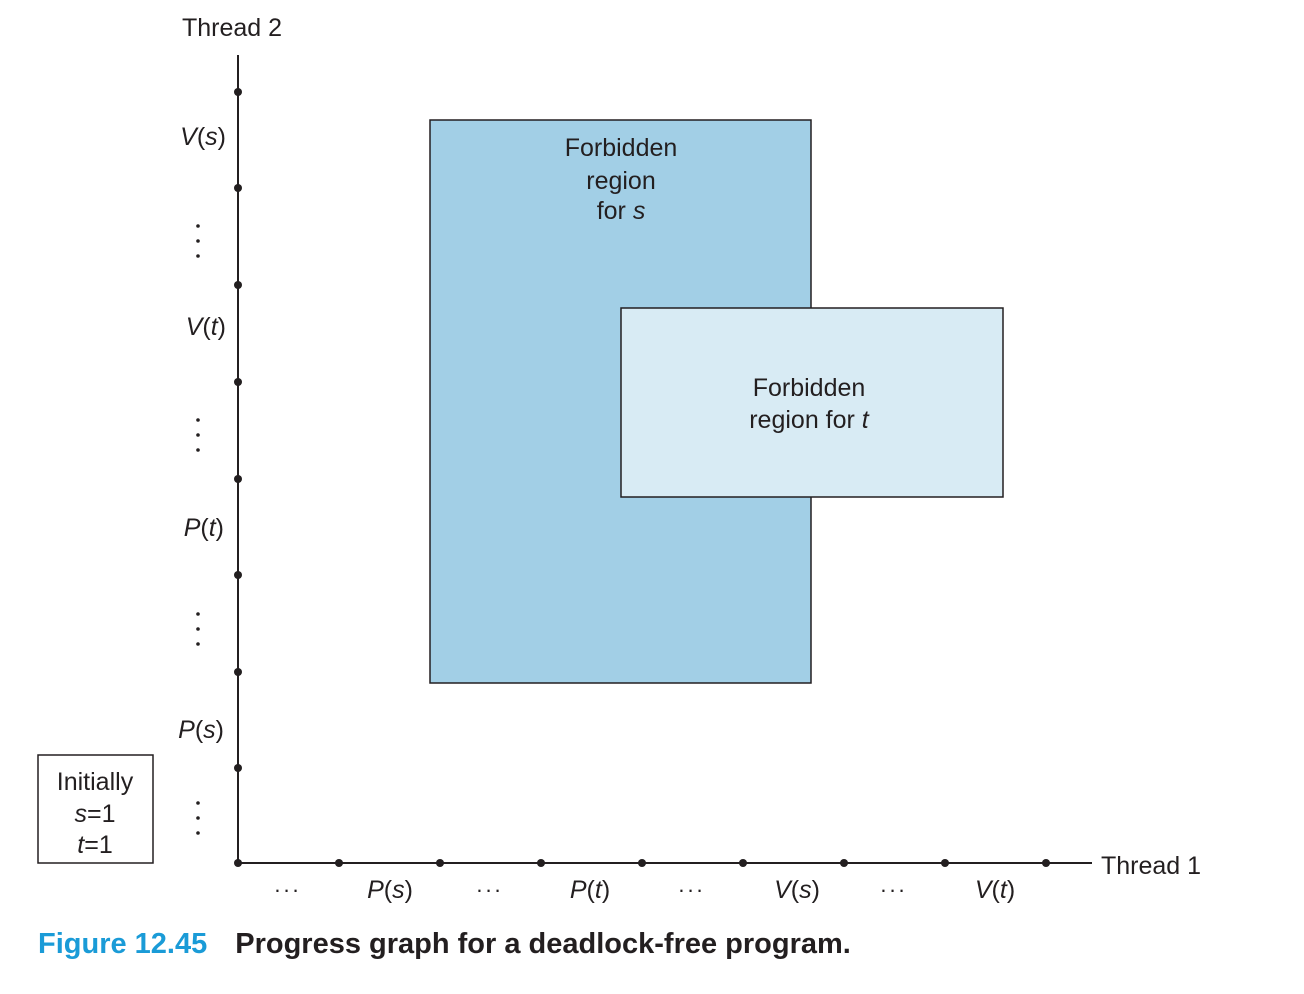 Image resolution: width=1304 pixels, height=994 pixels. I want to click on initial-t-value: t=1, so click(94, 845).